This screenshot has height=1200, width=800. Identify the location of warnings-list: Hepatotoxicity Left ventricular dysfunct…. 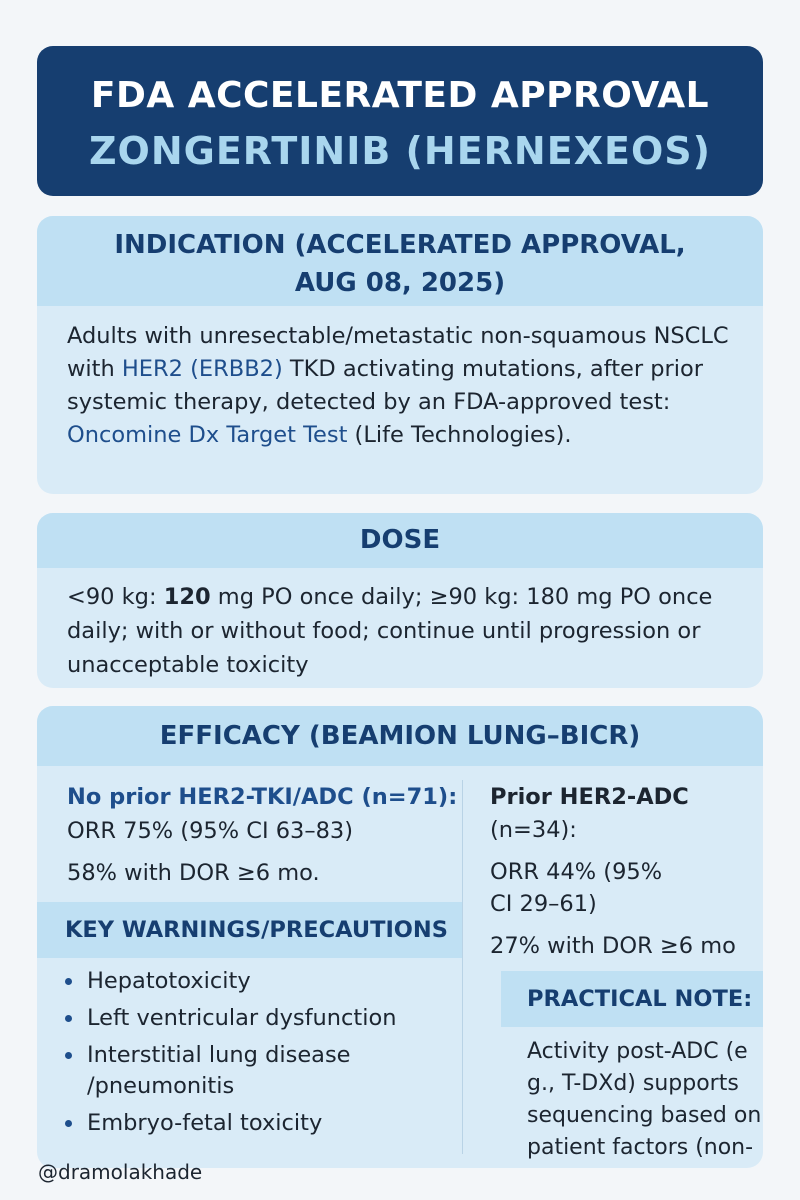
(253, 1055).